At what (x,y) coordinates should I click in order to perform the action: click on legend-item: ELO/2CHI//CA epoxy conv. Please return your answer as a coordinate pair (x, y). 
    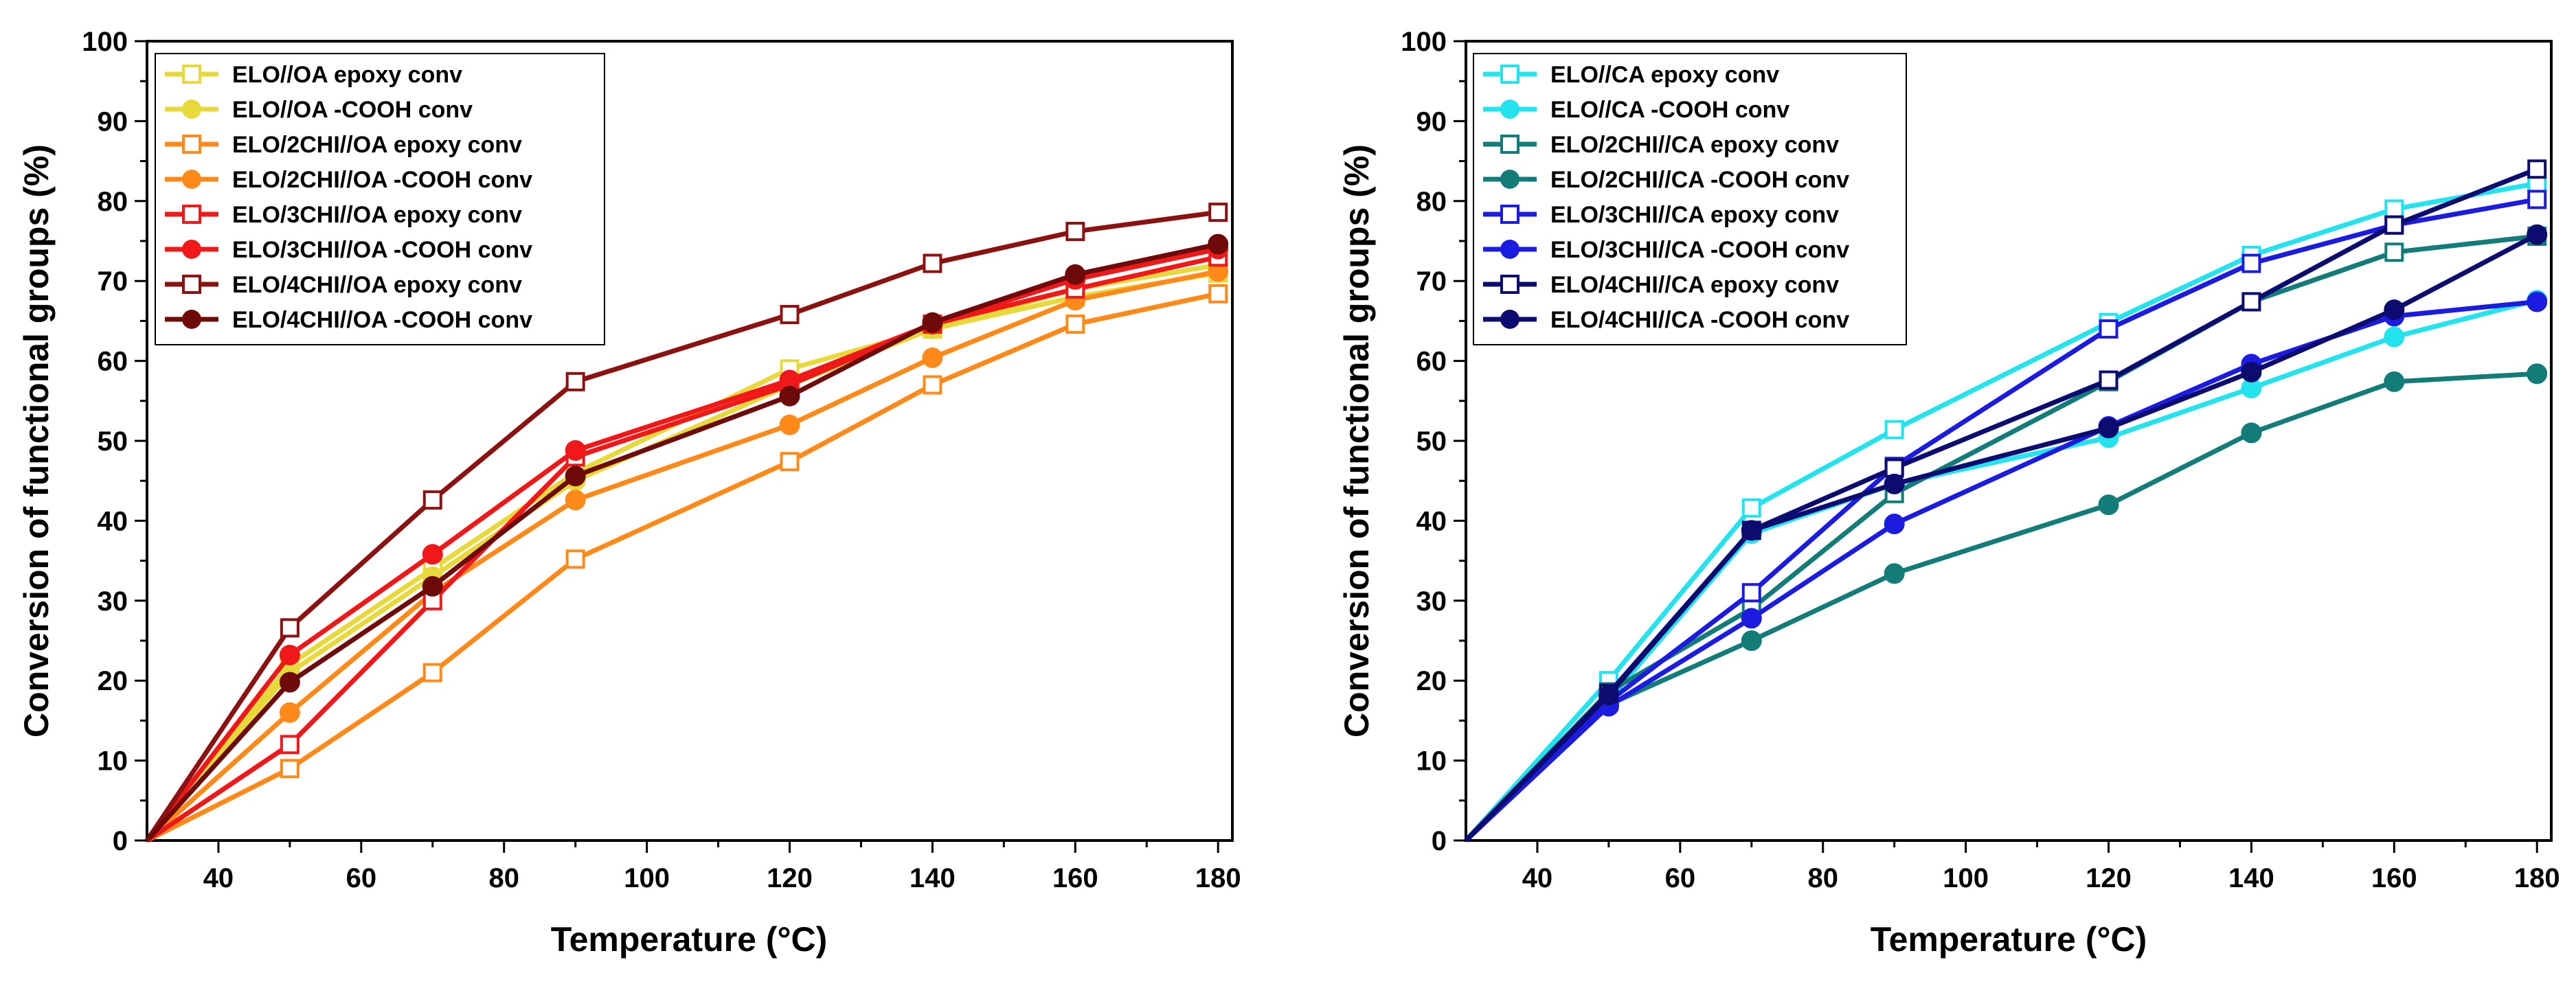
    Looking at the image, I should click on (1661, 145).